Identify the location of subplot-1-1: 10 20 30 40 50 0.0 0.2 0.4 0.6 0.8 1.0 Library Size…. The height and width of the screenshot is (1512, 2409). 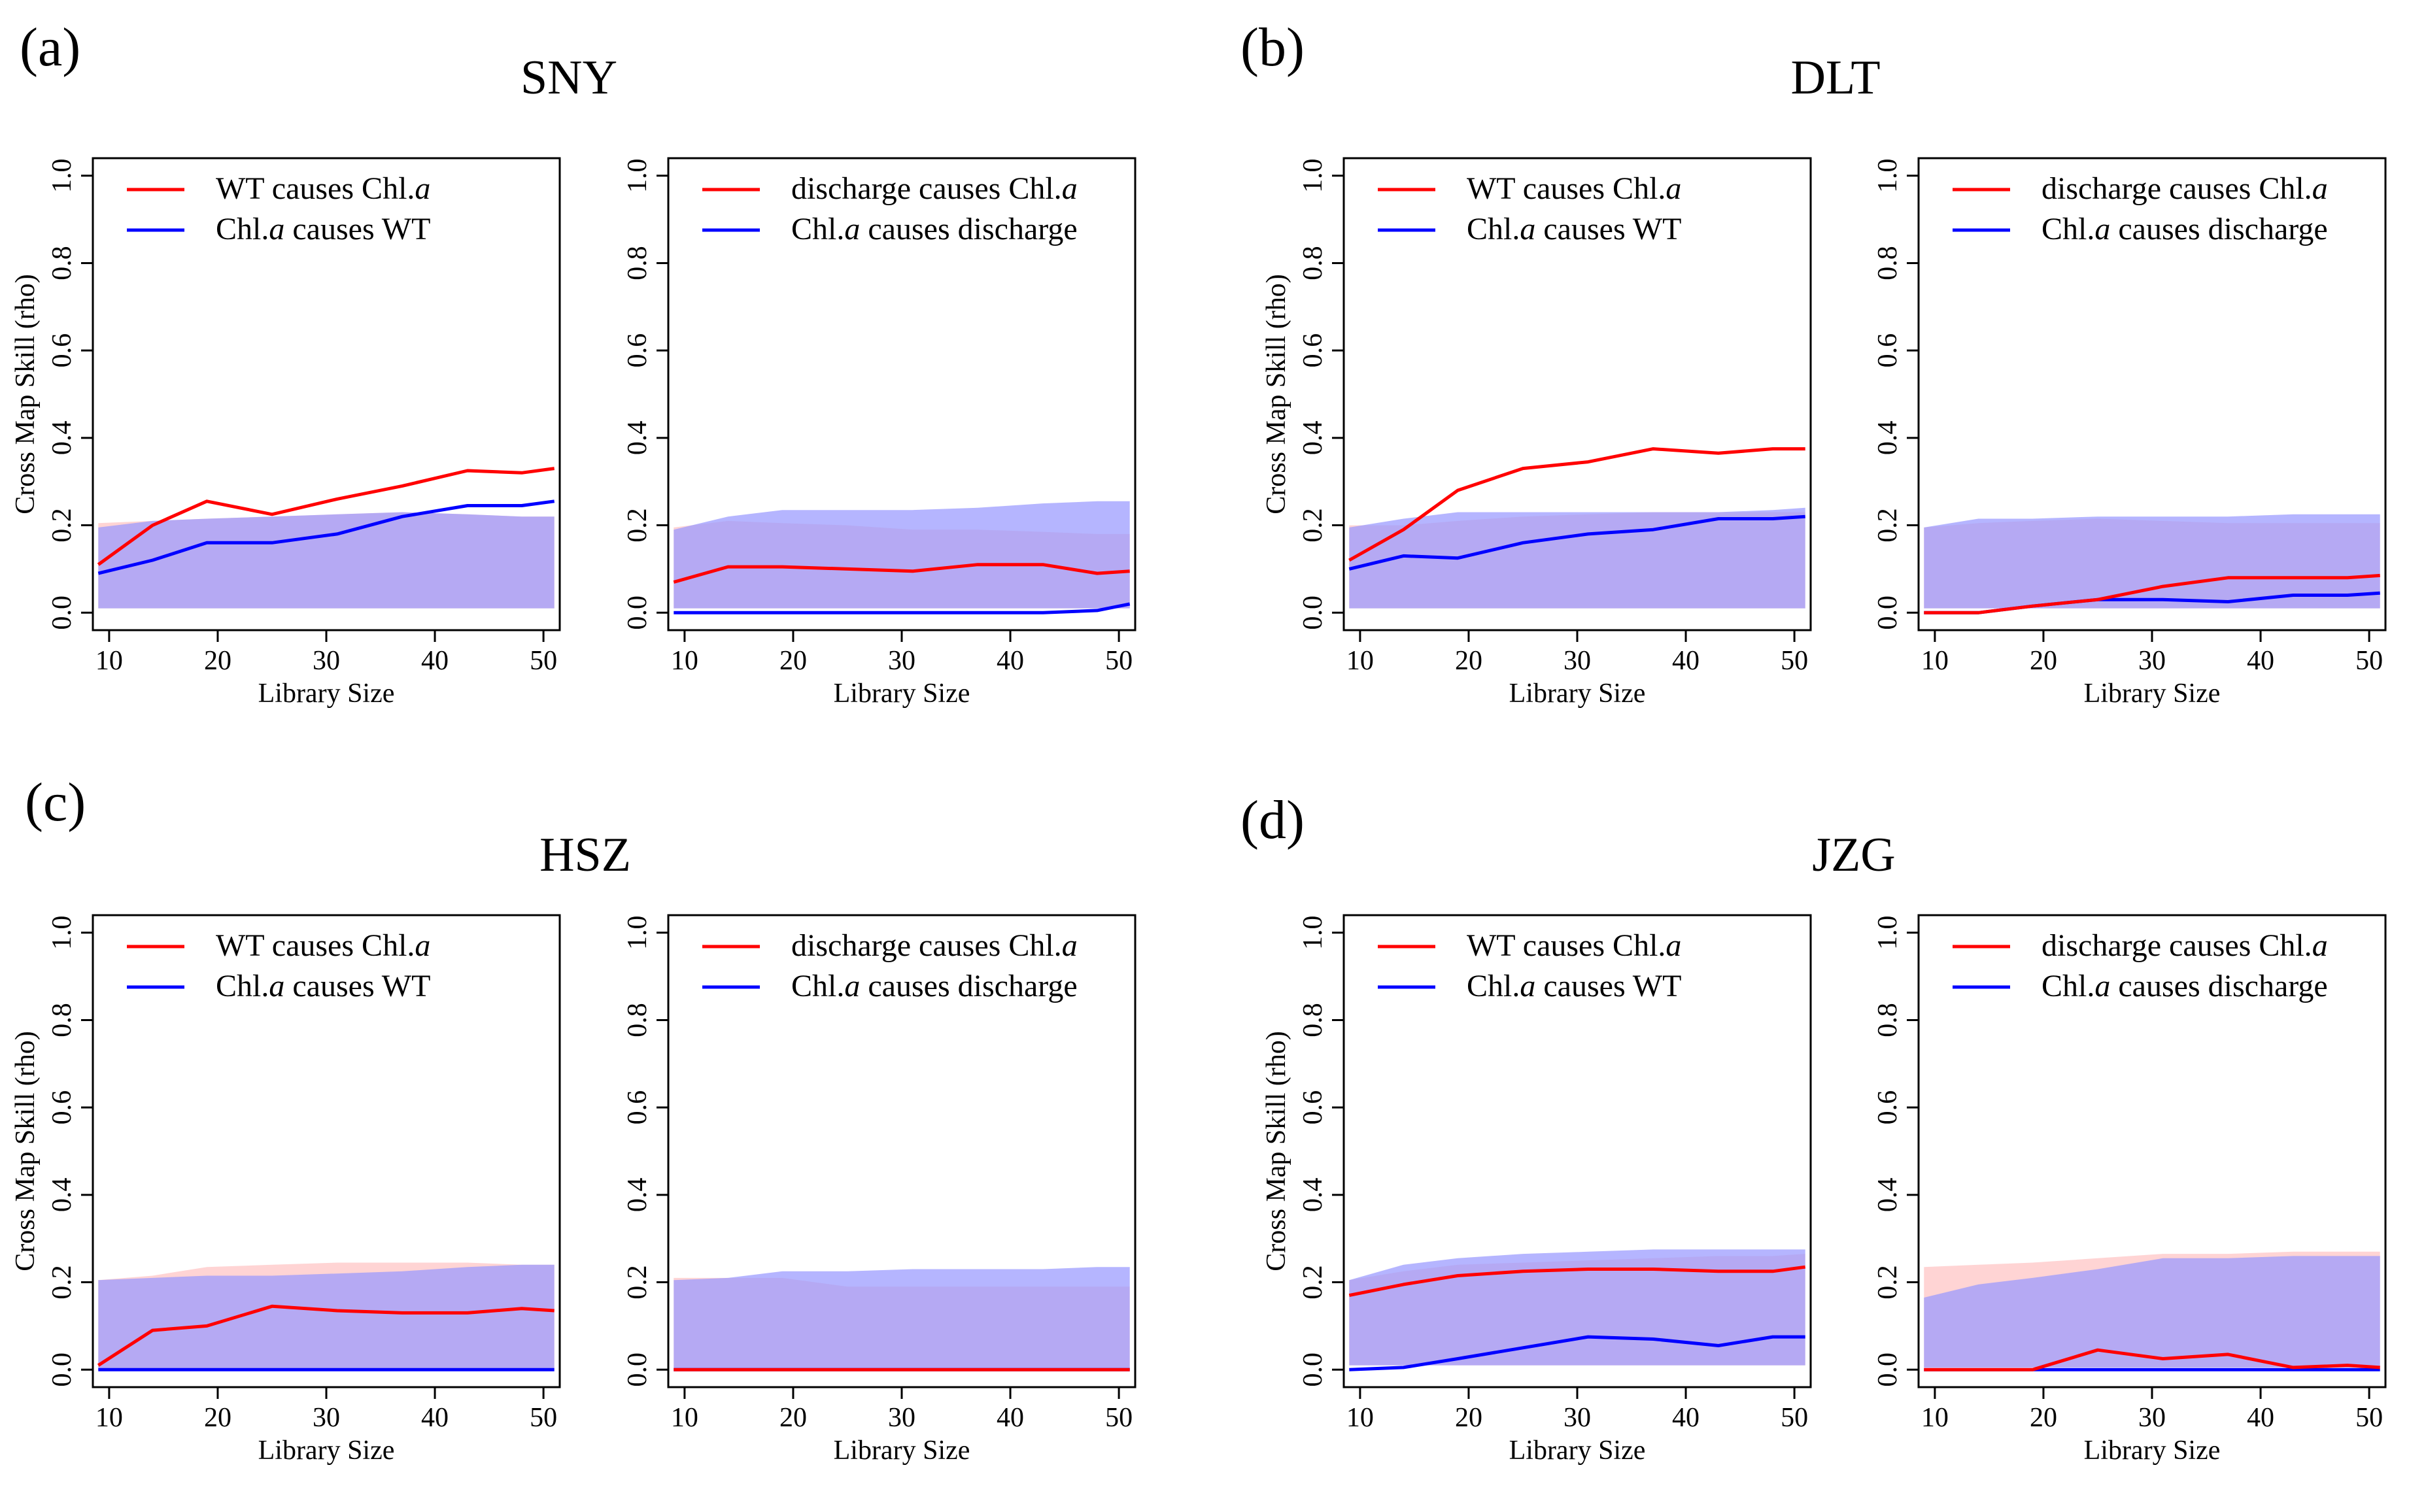
(2130, 433).